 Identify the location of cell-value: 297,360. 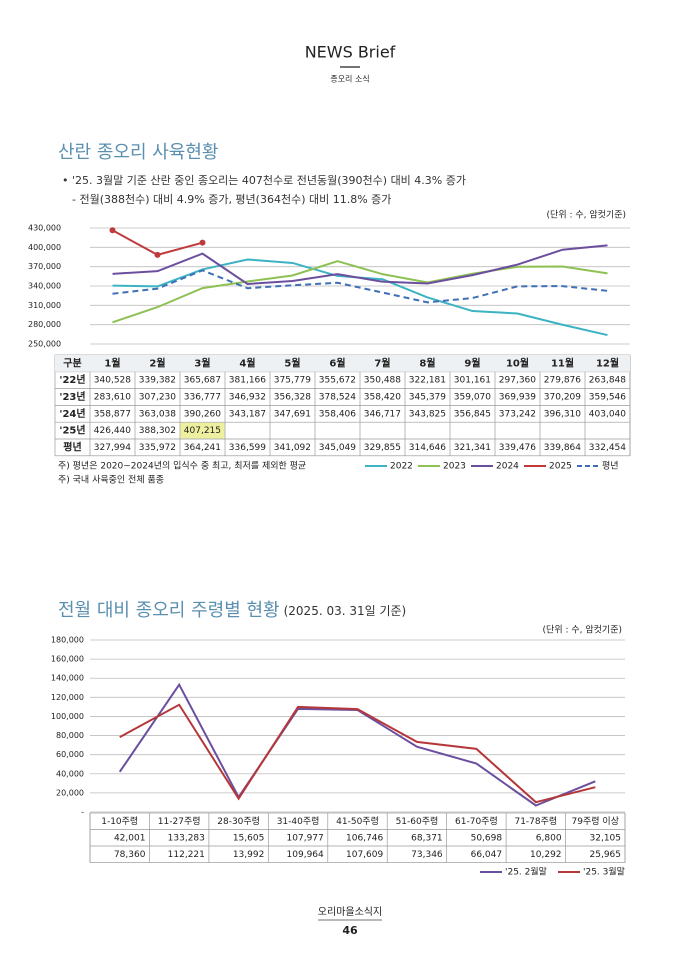
(517, 381).